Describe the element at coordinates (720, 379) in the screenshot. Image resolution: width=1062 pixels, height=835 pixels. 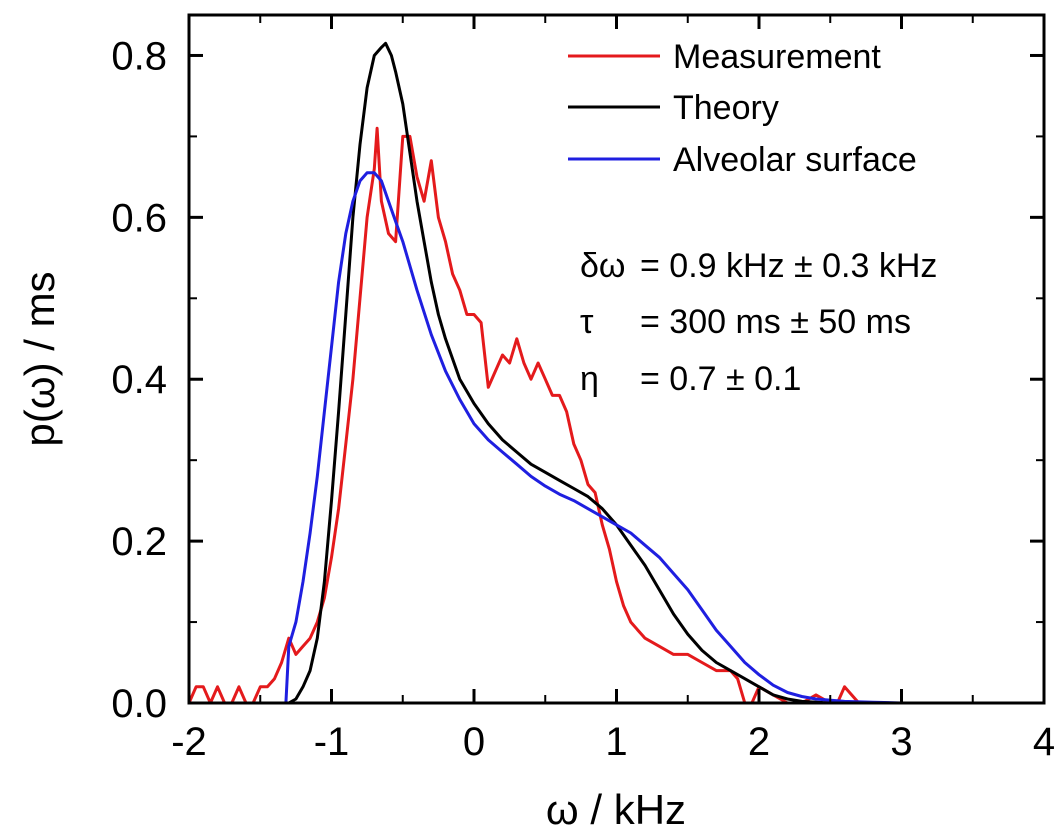
I see `param-value-eta: = 0.7 ± 0.1` at that location.